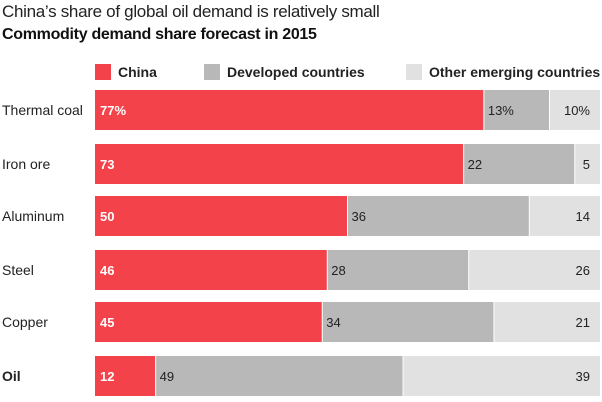  Describe the element at coordinates (414, 72) in the screenshot. I see `legend-swatch-other` at that location.